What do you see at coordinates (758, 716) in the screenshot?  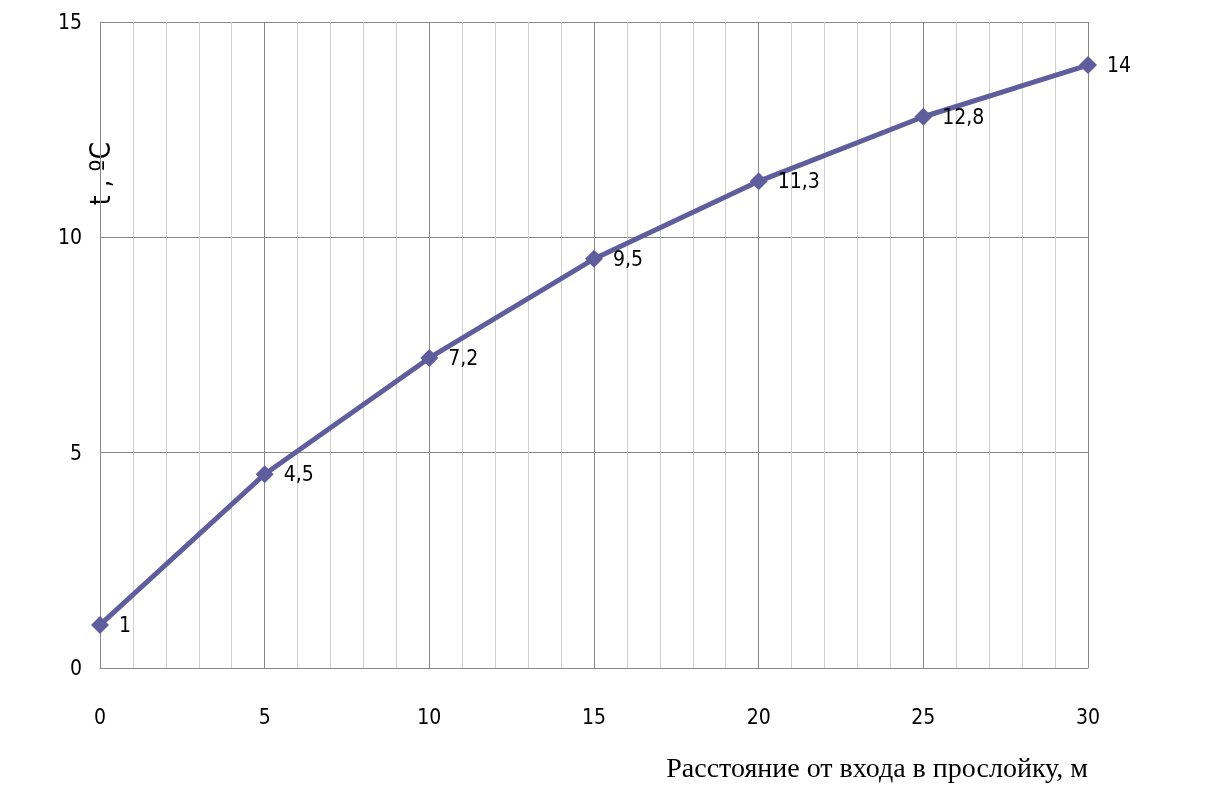 I see `x-tick-label: 20` at bounding box center [758, 716].